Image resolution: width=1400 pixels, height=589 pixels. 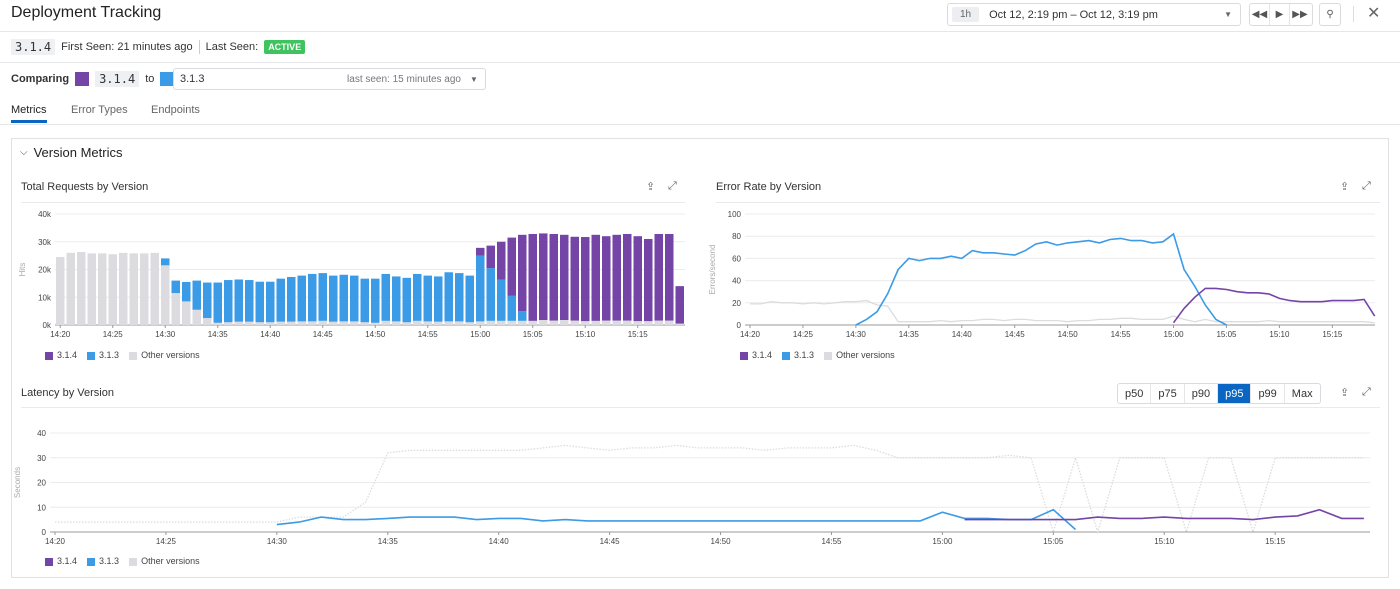 I want to click on rewind-icon: ◀◀, so click(x=1260, y=14).